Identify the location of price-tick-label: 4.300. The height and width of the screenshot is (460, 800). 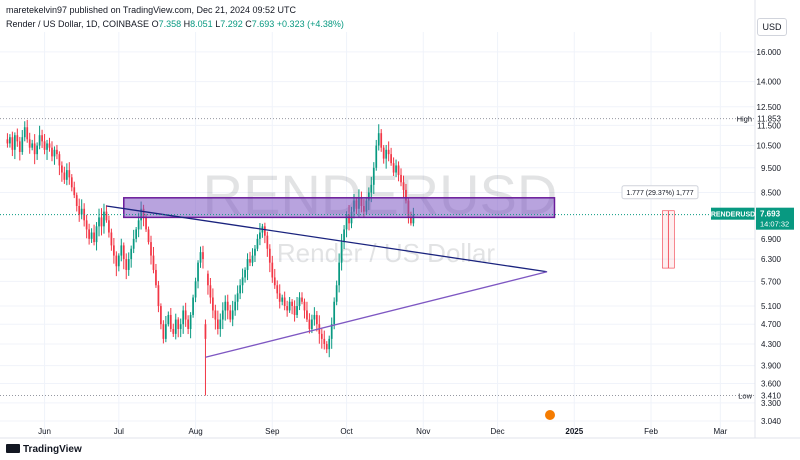
(771, 344).